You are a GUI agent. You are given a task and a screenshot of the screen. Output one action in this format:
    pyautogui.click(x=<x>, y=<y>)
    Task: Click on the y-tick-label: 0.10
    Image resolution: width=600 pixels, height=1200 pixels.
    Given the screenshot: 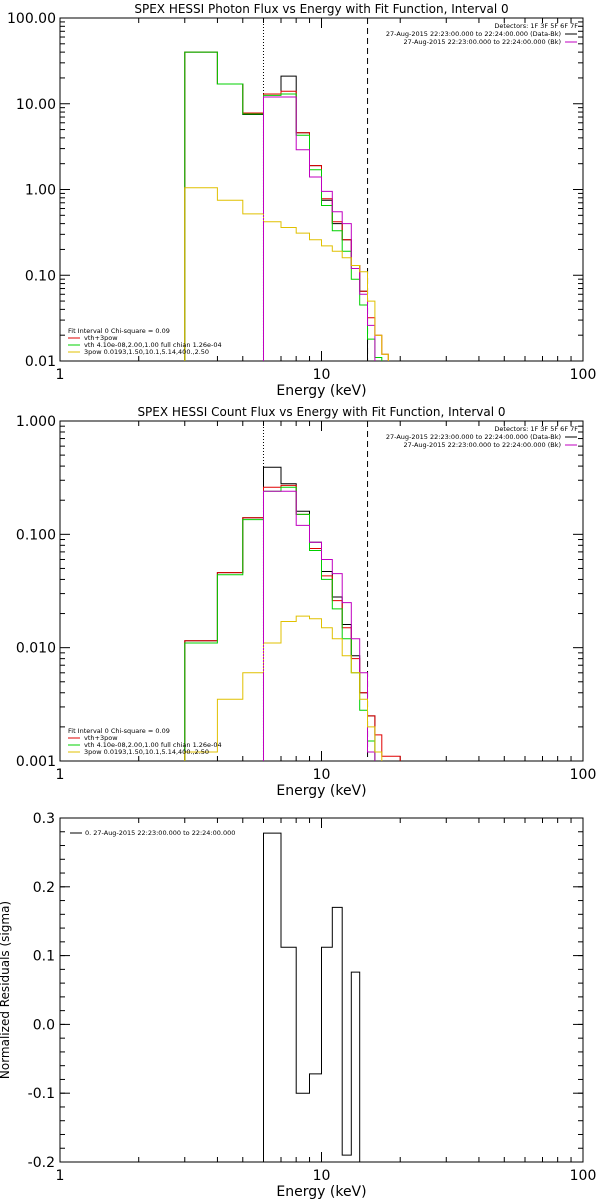 What is the action you would take?
    pyautogui.click(x=40, y=276)
    